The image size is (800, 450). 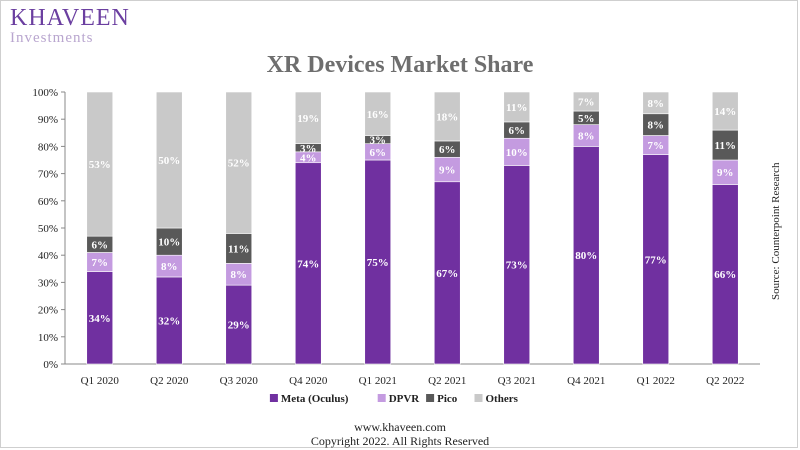 What do you see at coordinates (308, 158) in the screenshot?
I see `data-label: 4%` at bounding box center [308, 158].